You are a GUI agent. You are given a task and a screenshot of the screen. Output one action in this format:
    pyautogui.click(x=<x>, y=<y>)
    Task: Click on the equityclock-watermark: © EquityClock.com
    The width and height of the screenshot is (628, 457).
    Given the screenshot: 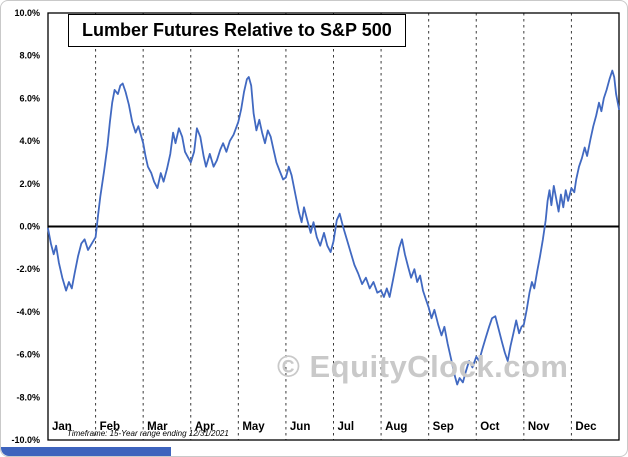 What is the action you would take?
    pyautogui.click(x=423, y=366)
    